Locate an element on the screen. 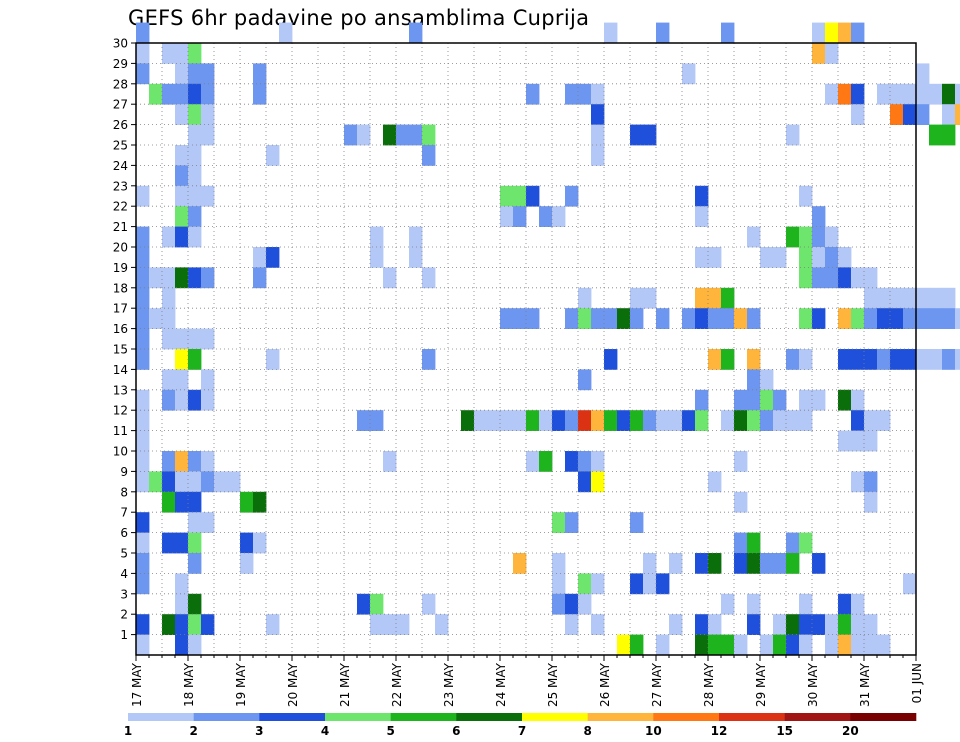 This screenshot has height=742, width=960. x-tick-label: 30 MAY is located at coordinates (813, 684).